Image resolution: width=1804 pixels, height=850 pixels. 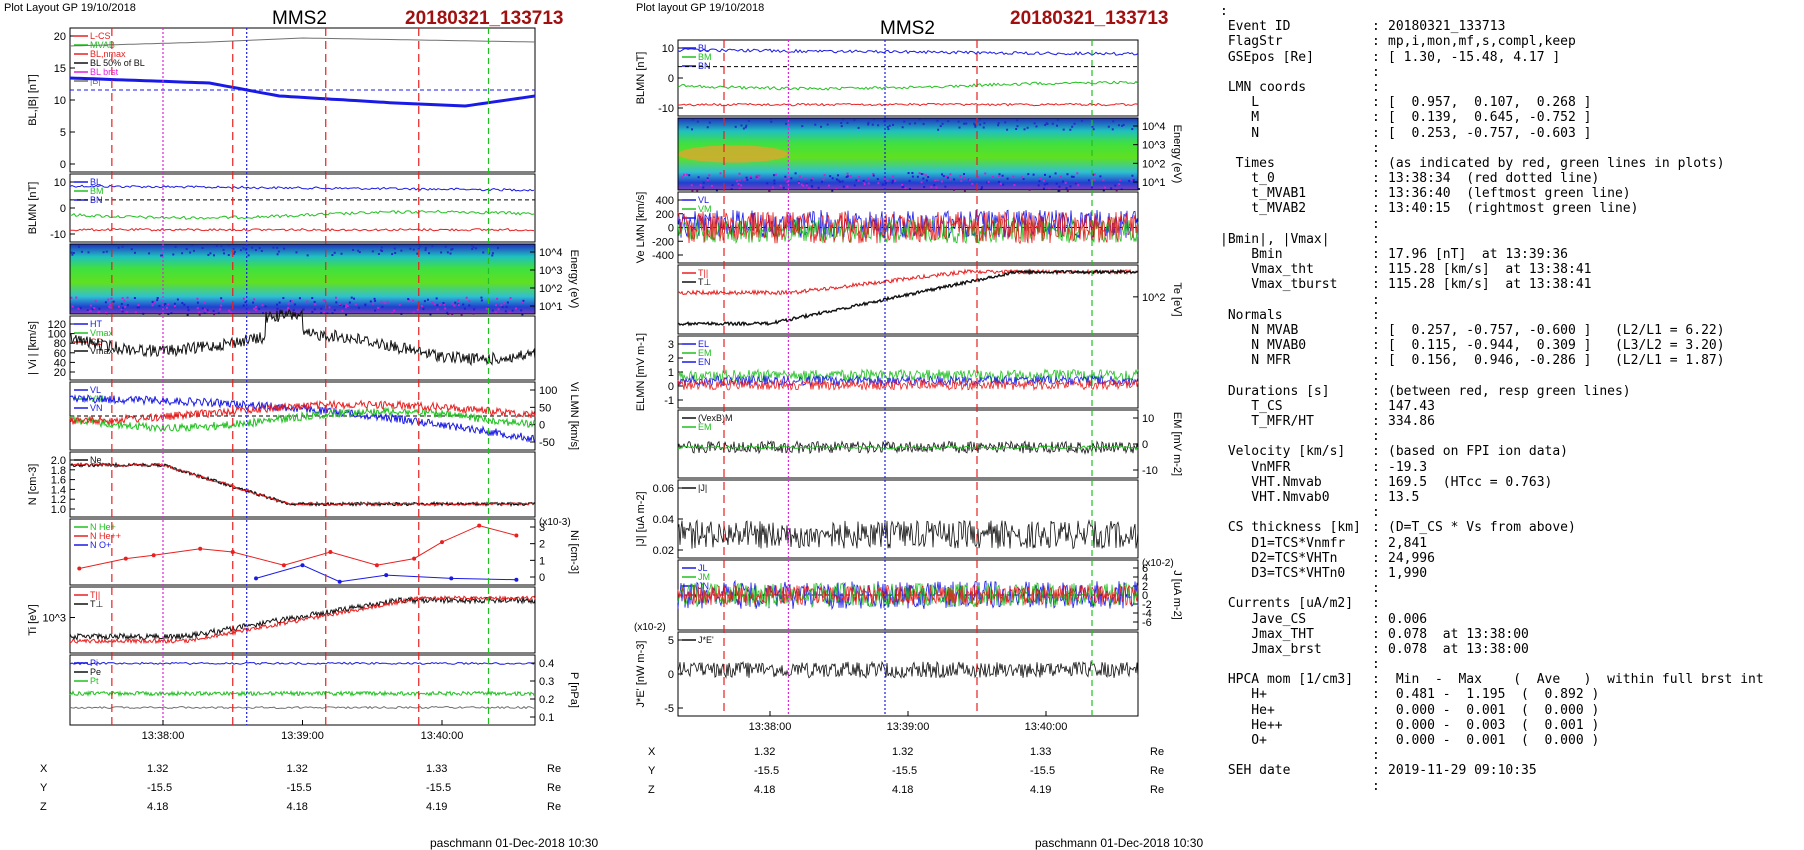 I want to click on info-row: He+: 0.000 - 0.001 ( 0.000 ), so click(x=1492, y=710).